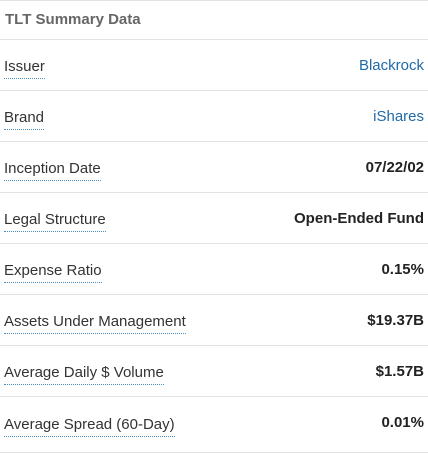 Image resolution: width=428 pixels, height=453 pixels. I want to click on row-issuer: Issuer Blackrock, so click(214, 65).